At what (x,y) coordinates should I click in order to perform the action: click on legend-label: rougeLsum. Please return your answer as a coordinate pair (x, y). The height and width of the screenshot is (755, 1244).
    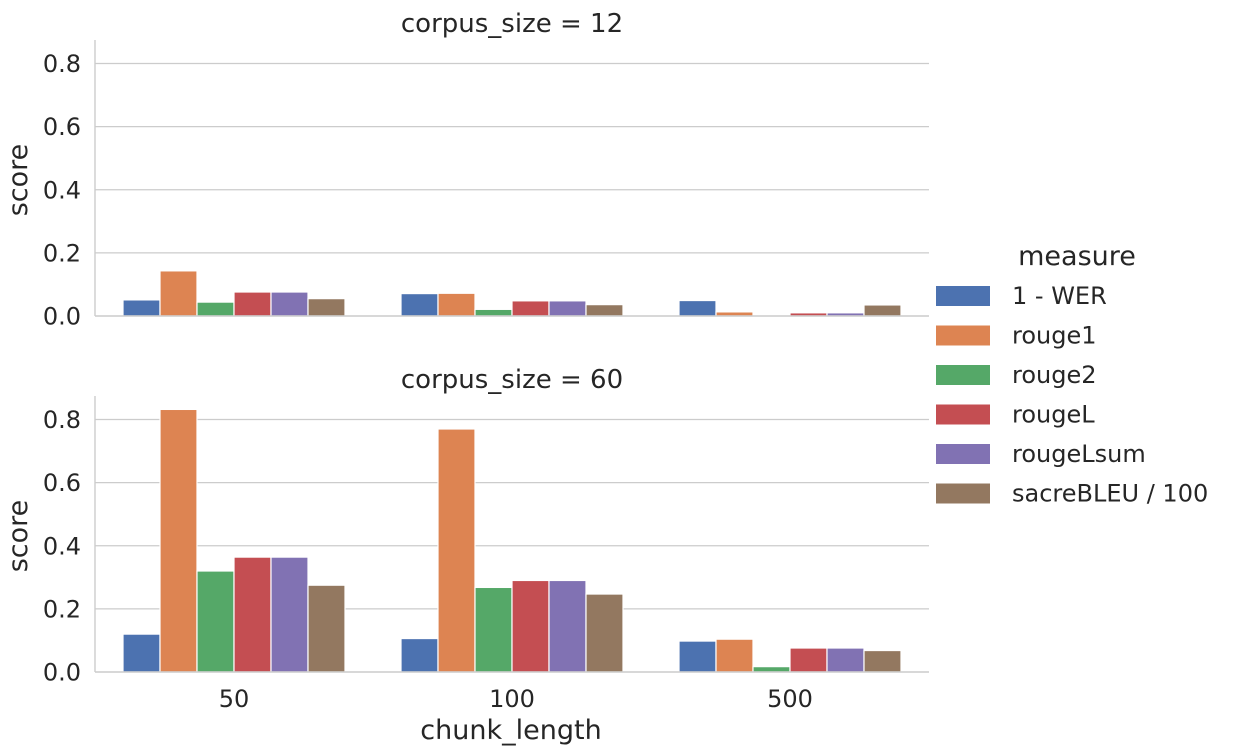
    Looking at the image, I should click on (1079, 454).